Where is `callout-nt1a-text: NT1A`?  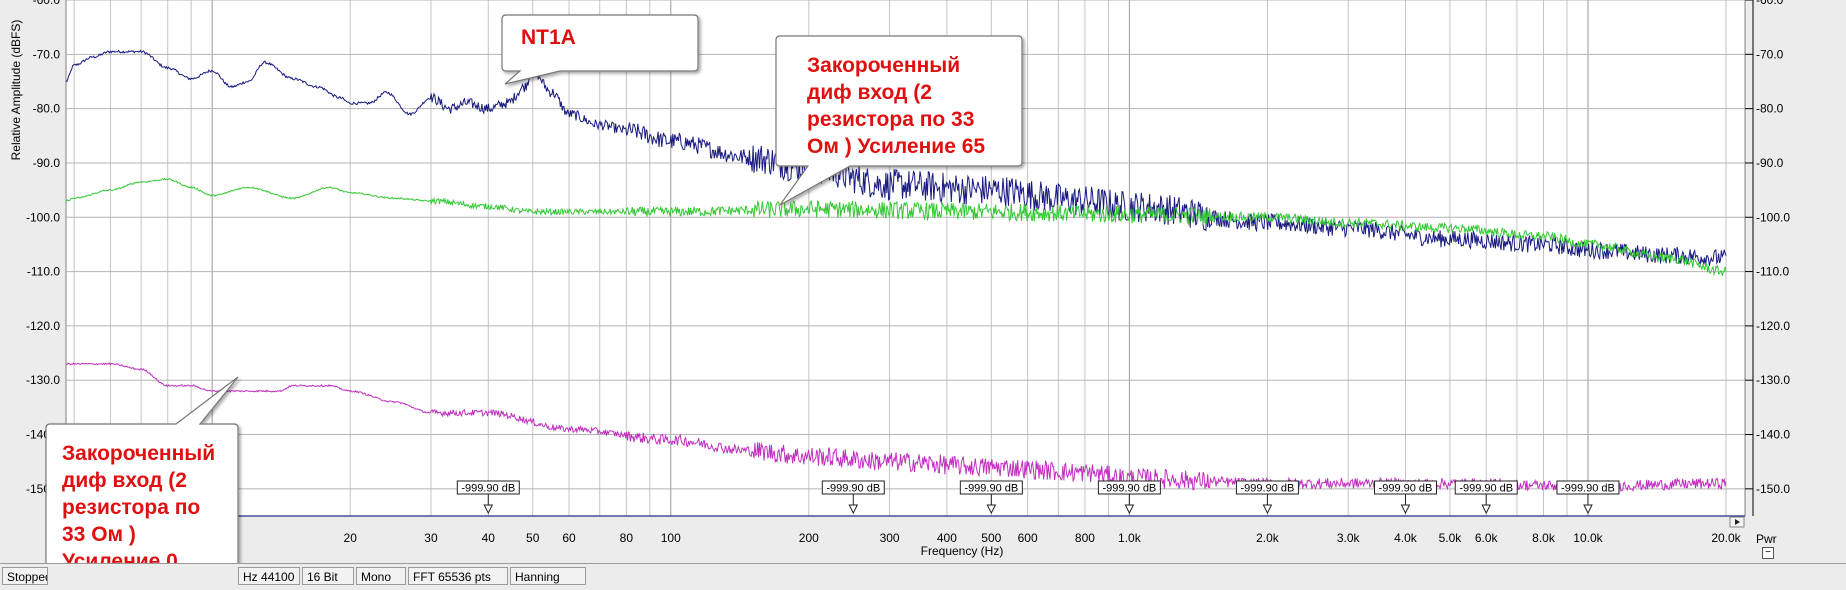 callout-nt1a-text: NT1A is located at coordinates (548, 37).